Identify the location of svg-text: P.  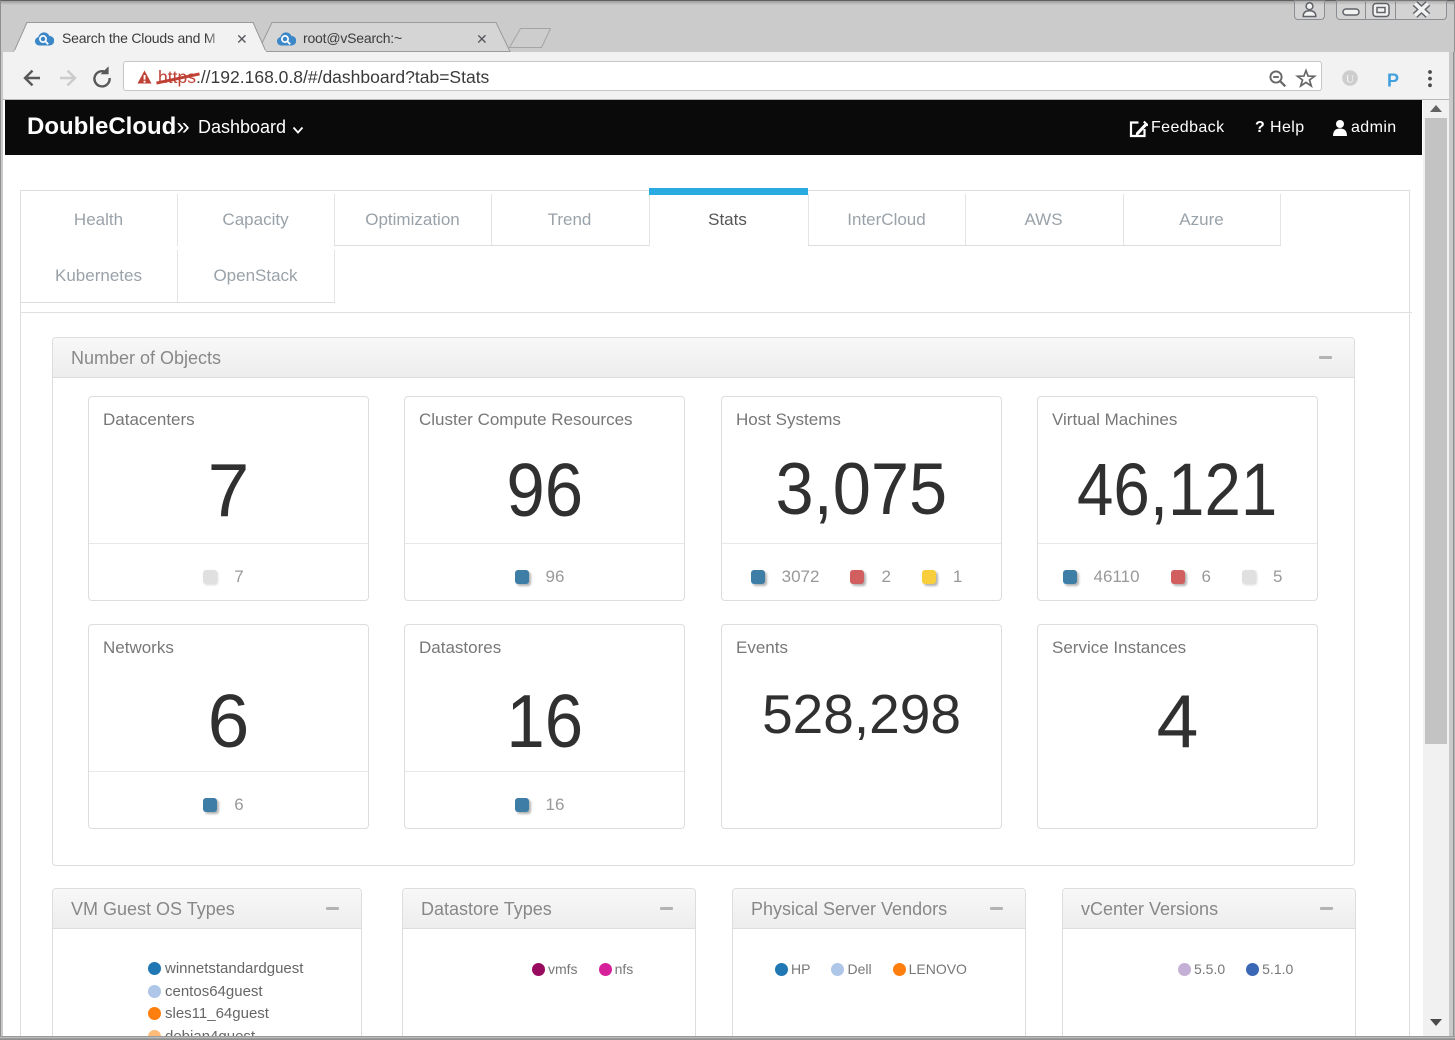
(1393, 81).